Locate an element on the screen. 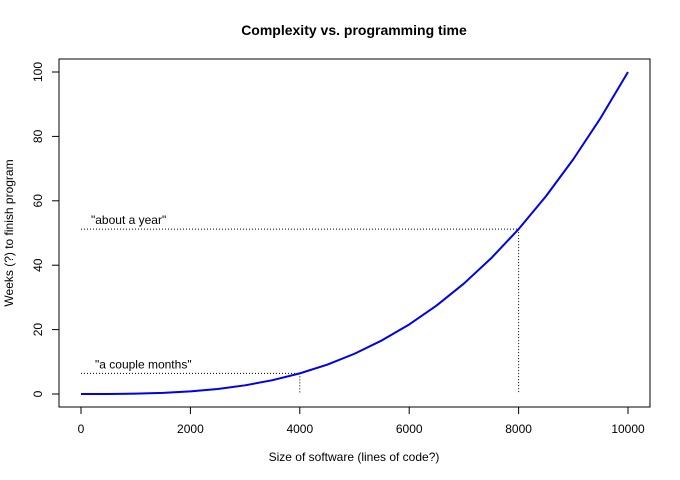  x-axis-label: Size of software (lines of code?) is located at coordinates (354, 457).